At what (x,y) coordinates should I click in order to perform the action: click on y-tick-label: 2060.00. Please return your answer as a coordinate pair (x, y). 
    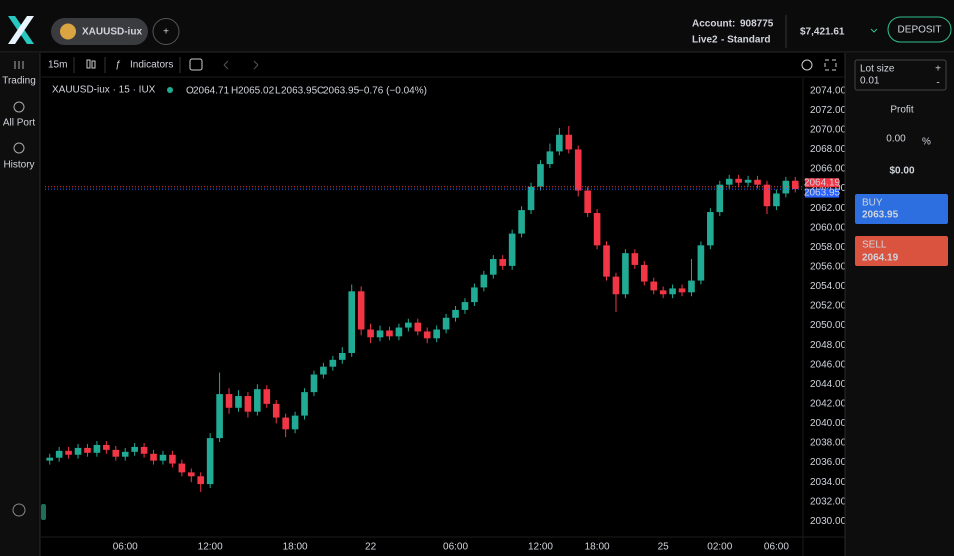
    Looking at the image, I should click on (828, 227).